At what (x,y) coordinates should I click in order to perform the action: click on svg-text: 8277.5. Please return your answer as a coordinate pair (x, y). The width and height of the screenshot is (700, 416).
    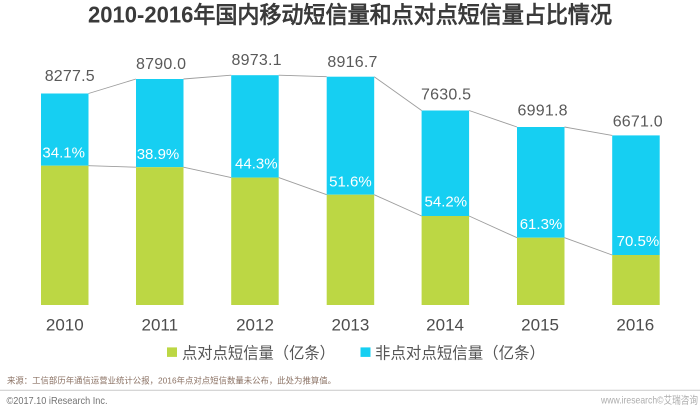
    Looking at the image, I should click on (70, 76).